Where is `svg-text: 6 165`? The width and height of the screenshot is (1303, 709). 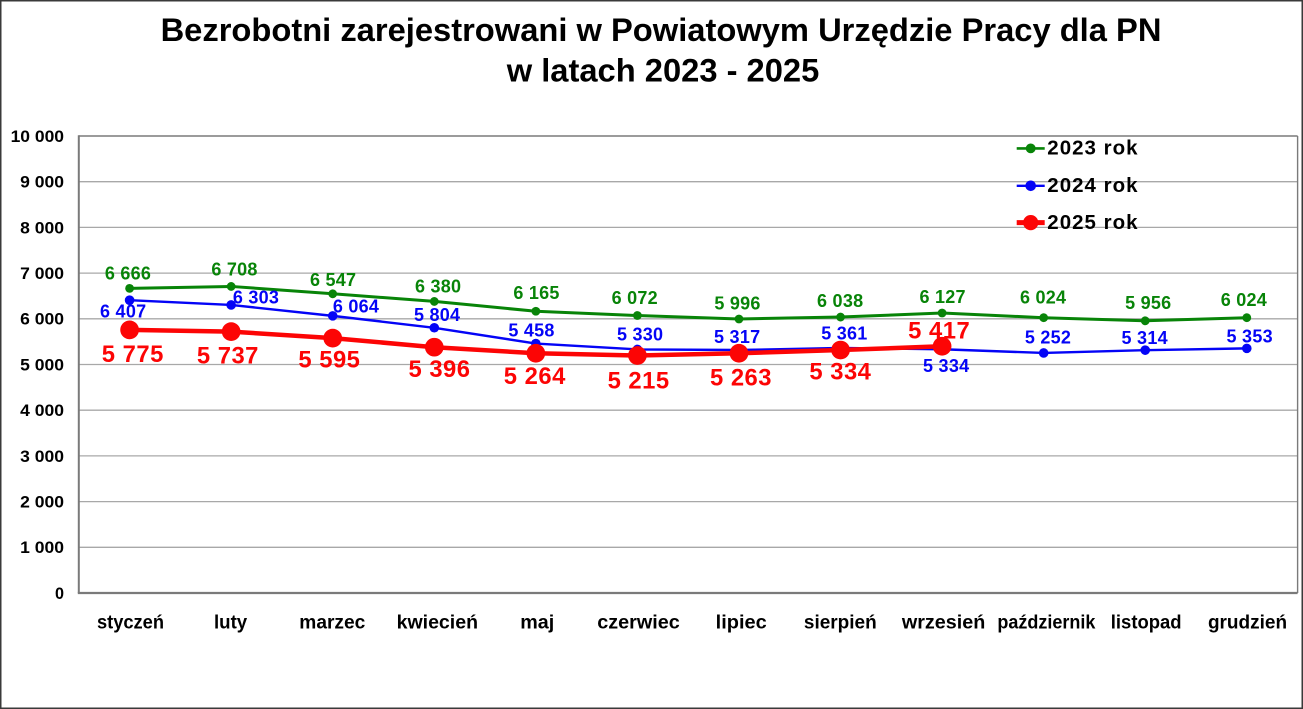 svg-text: 6 165 is located at coordinates (536, 293).